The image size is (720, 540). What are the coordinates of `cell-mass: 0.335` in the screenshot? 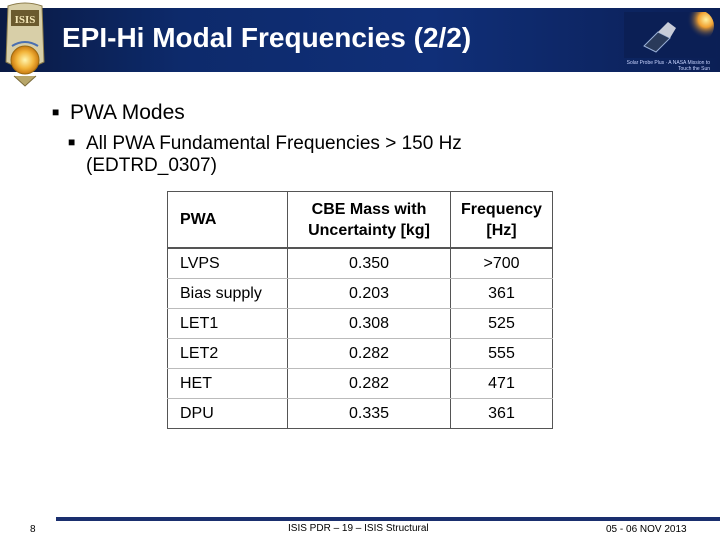 It's located at (369, 413).